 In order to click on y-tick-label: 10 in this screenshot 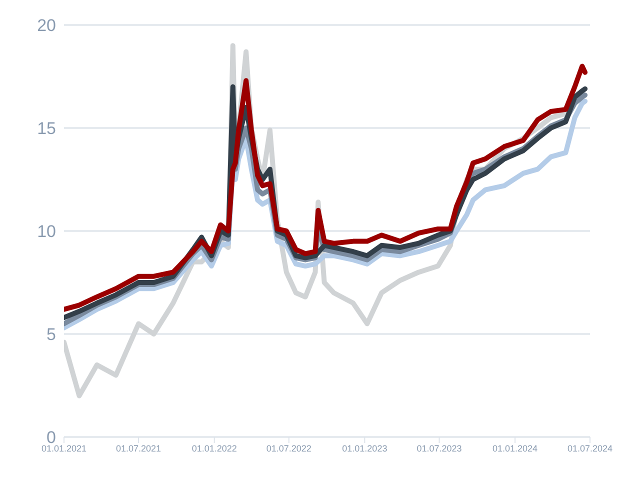, I will do `click(46, 232)`.